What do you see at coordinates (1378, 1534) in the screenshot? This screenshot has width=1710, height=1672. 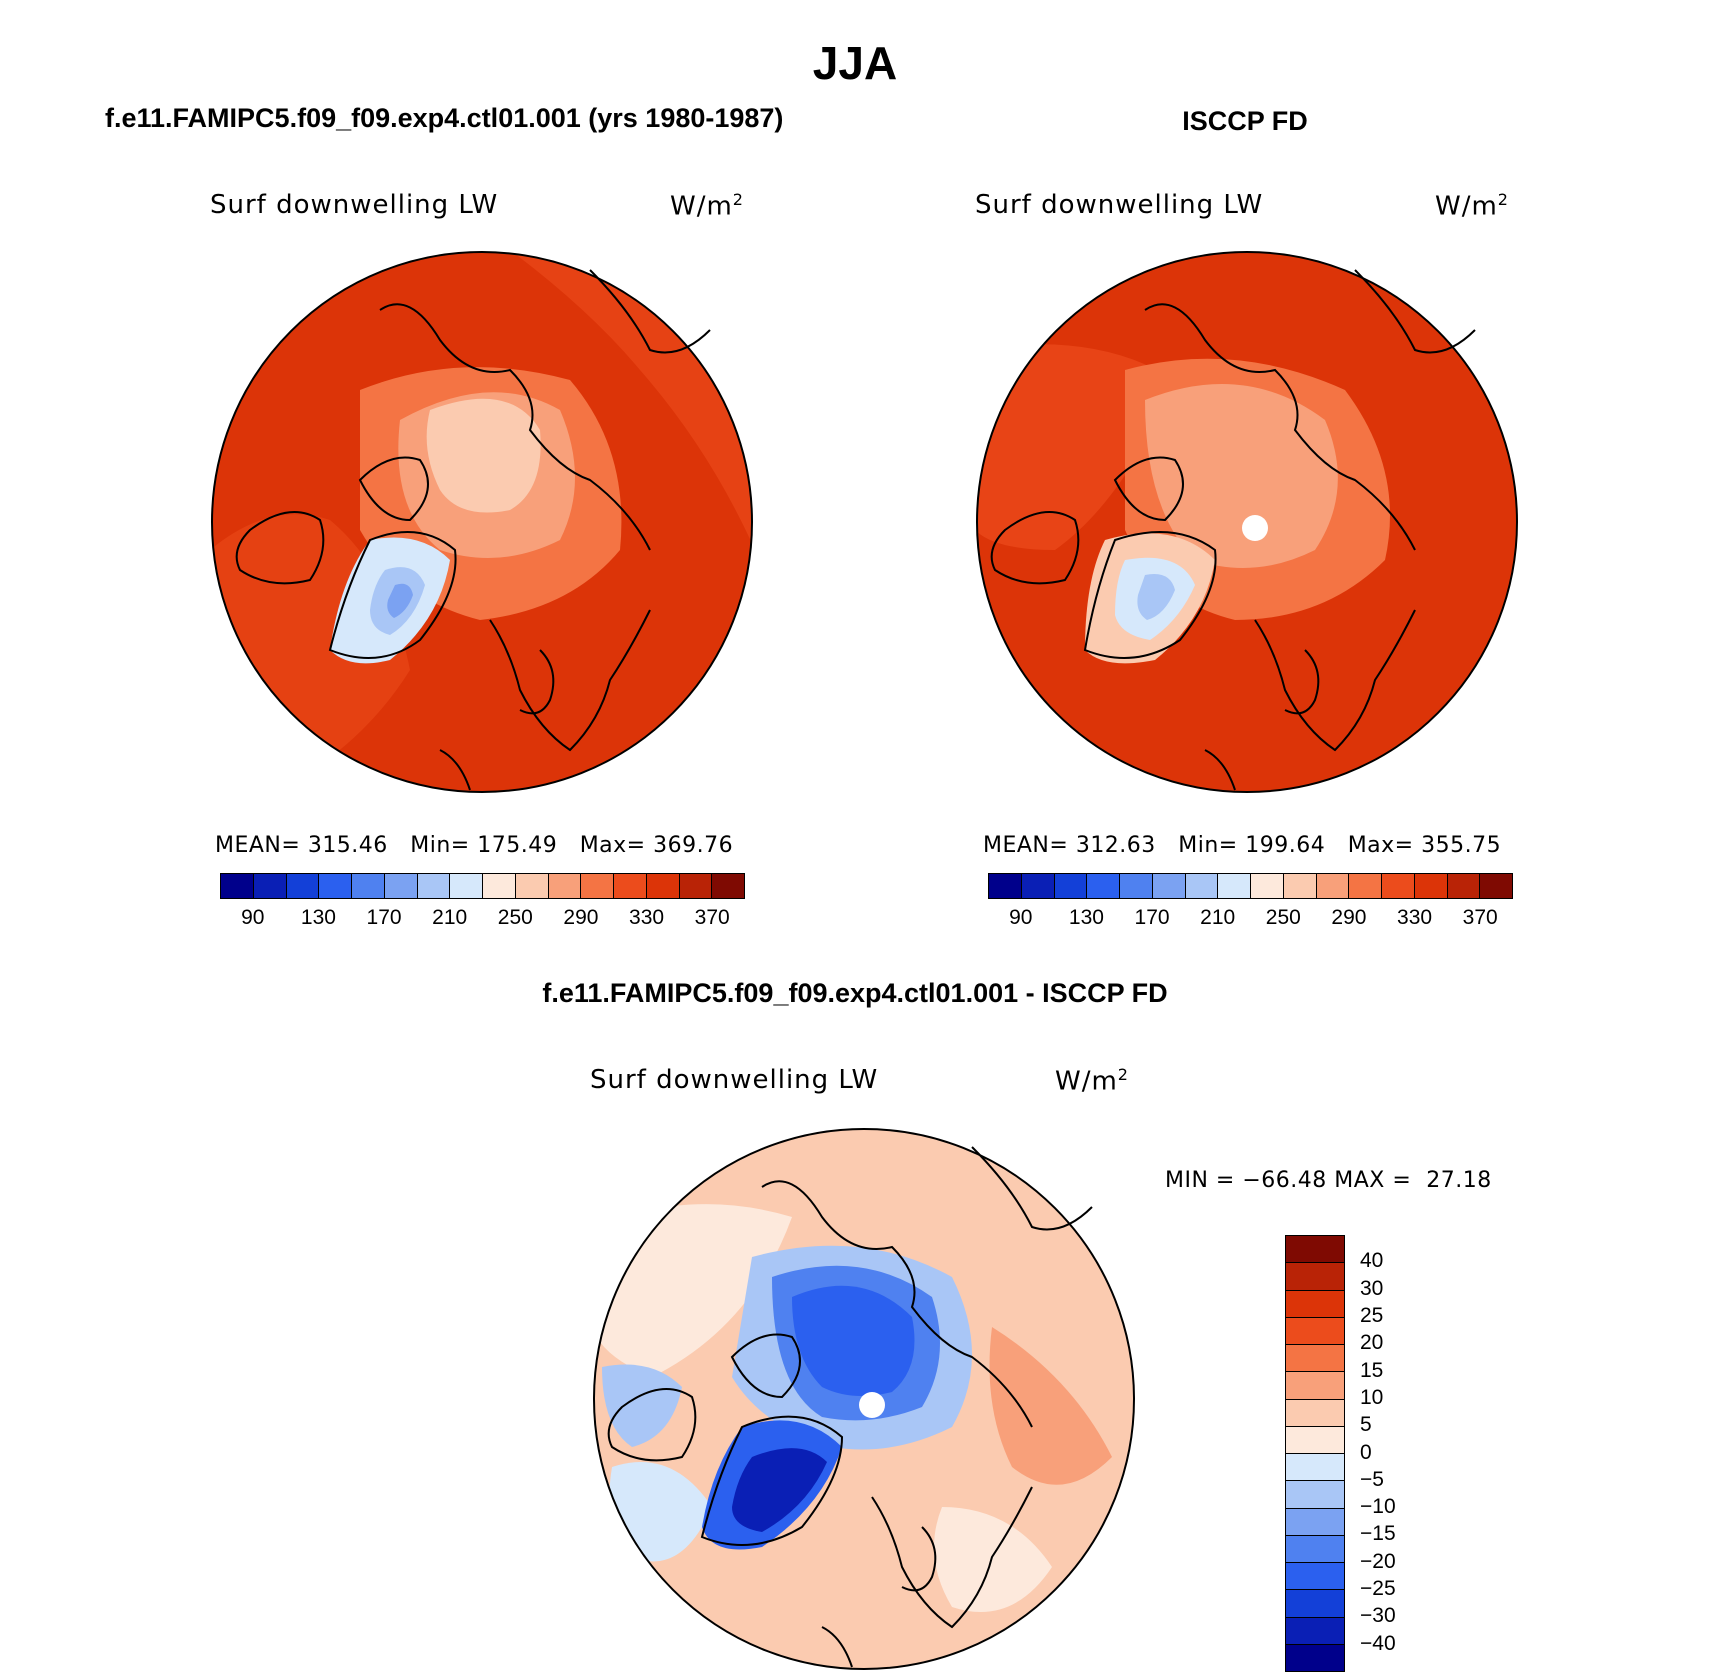 I see `colorbar-tick-label: −15` at bounding box center [1378, 1534].